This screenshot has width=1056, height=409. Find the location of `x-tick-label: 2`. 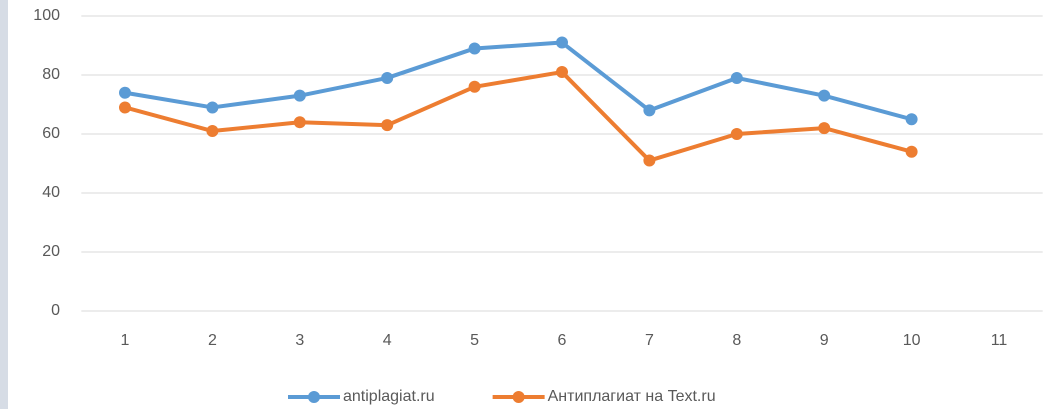

x-tick-label: 2 is located at coordinates (212, 340).